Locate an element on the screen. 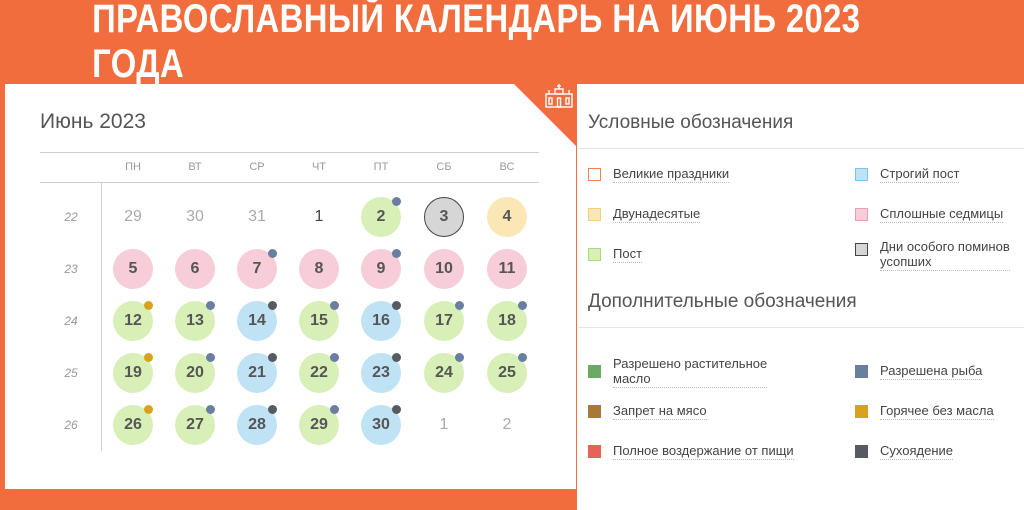 The image size is (1024, 510). week-number-divider is located at coordinates (101, 317).